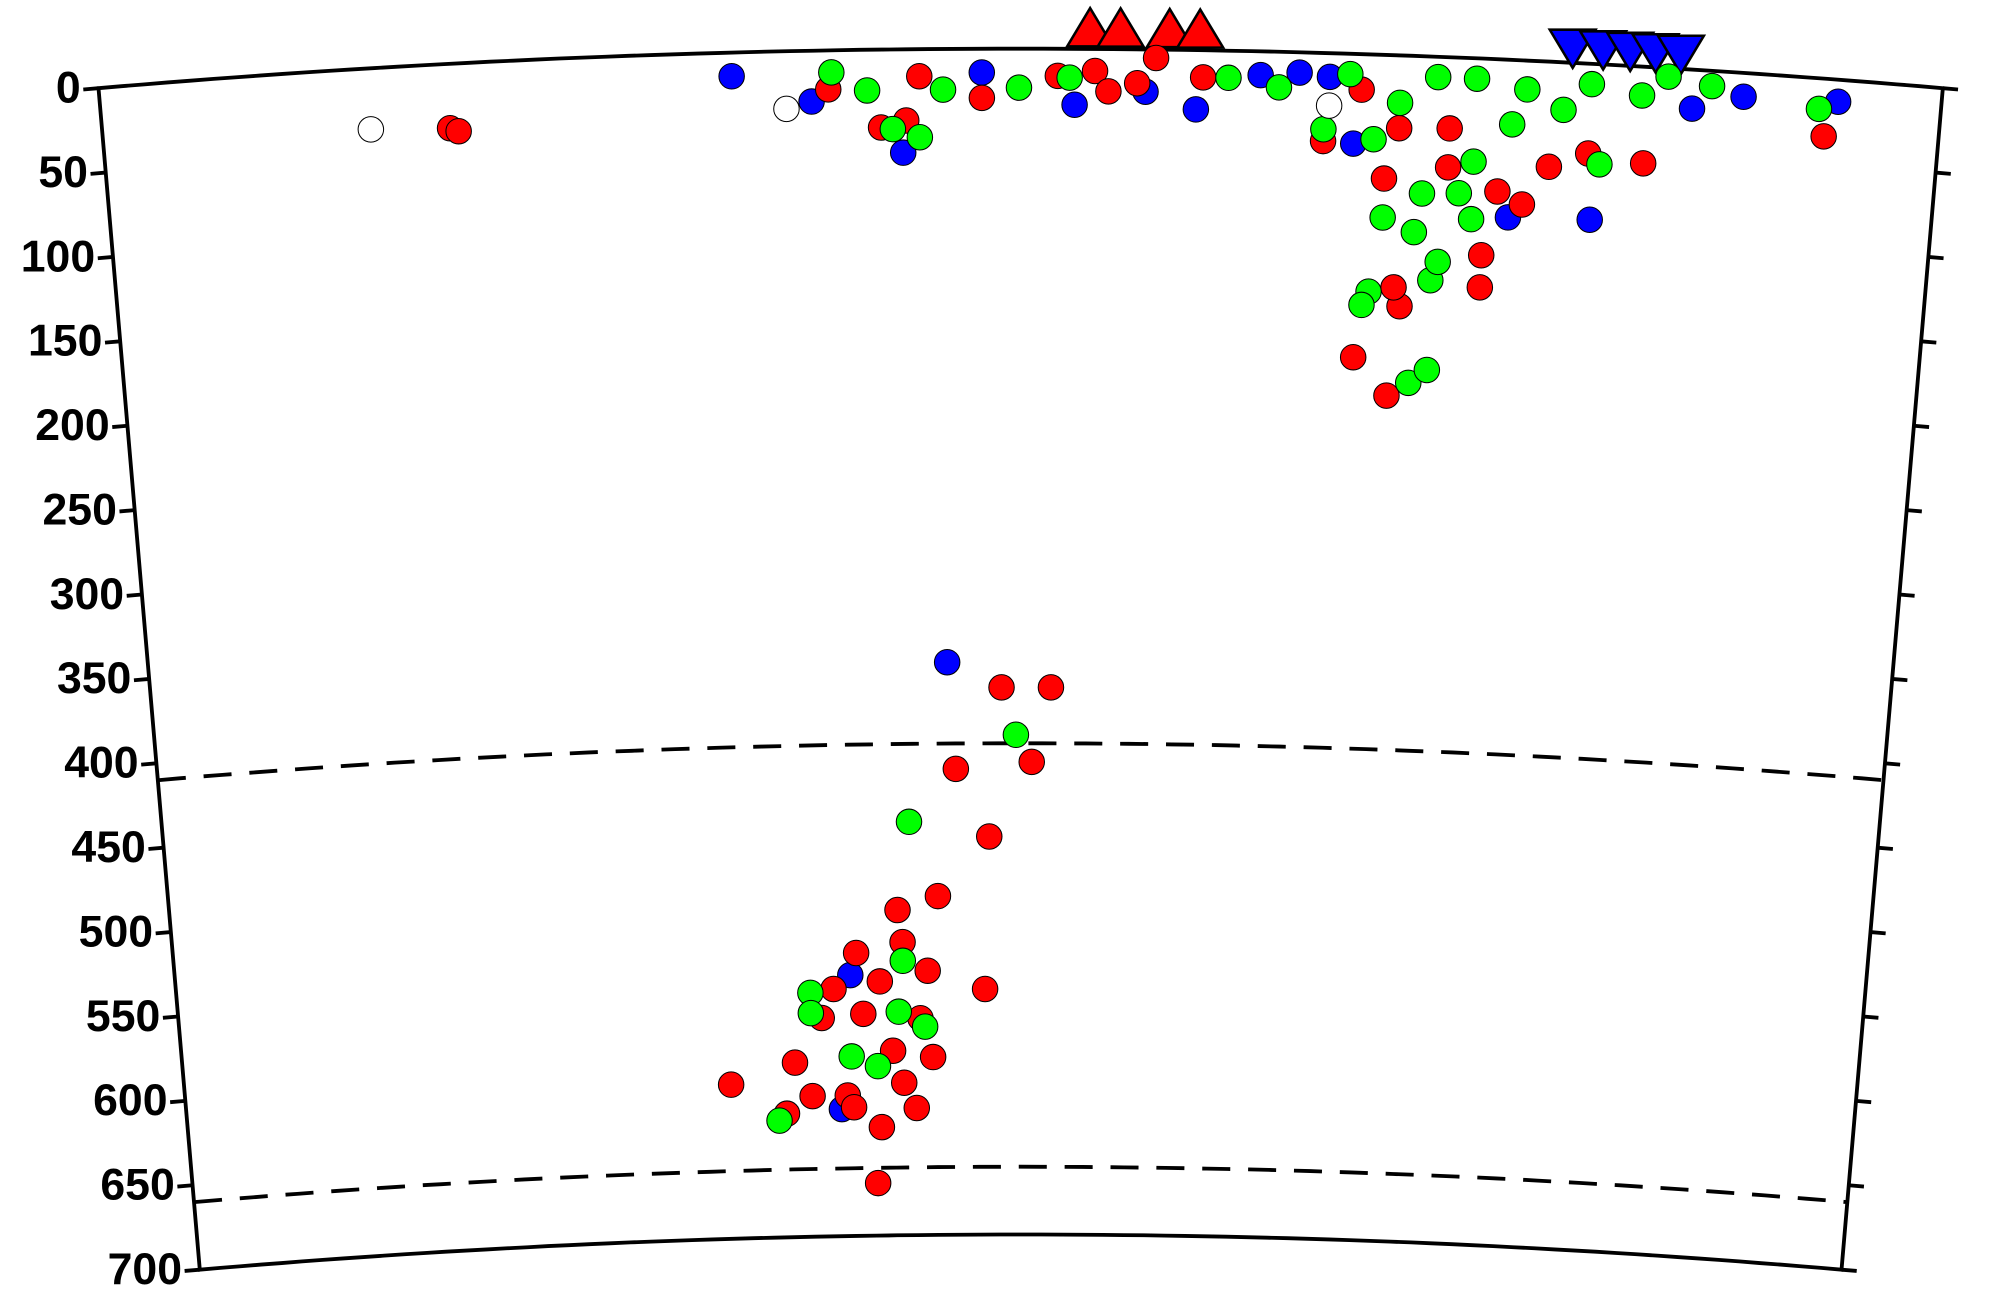 Image resolution: width=1998 pixels, height=1299 pixels. Describe the element at coordinates (68, 87) in the screenshot. I see `y-tick-label: 0` at that location.